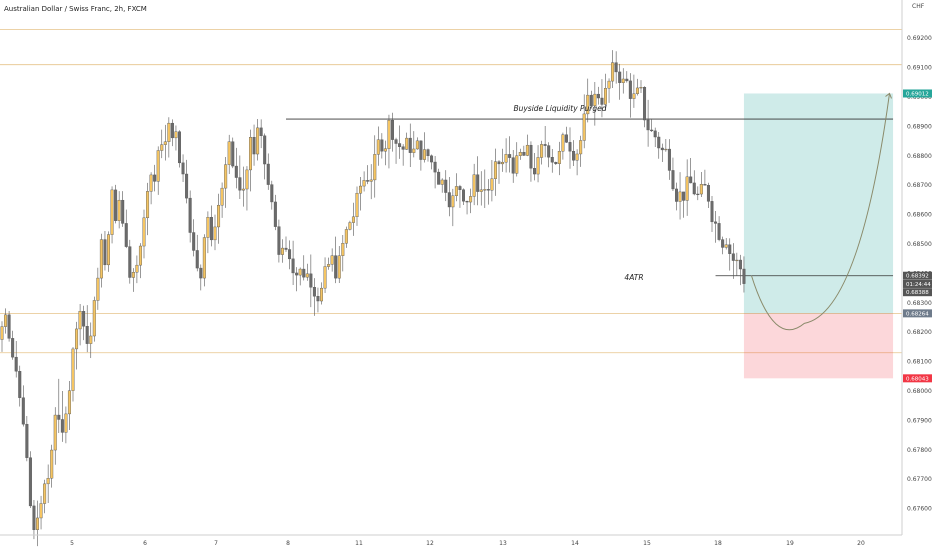  I want to click on buyside-liquidity-label: Buyside Liquidity Purged, so click(559, 108).